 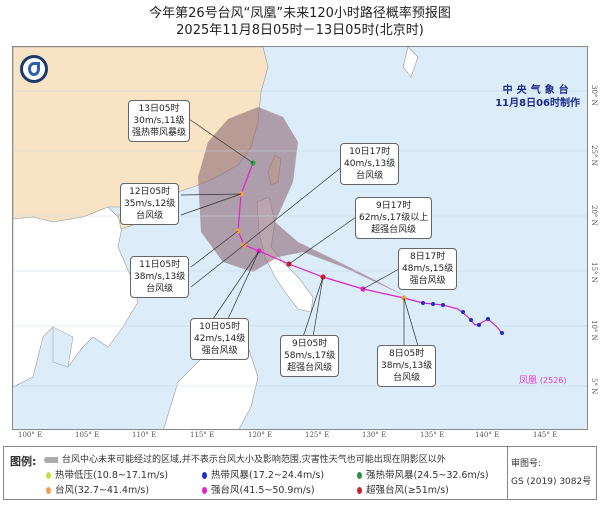 What do you see at coordinates (63, 347) in the screenshot?
I see `gulf-thailand` at bounding box center [63, 347].